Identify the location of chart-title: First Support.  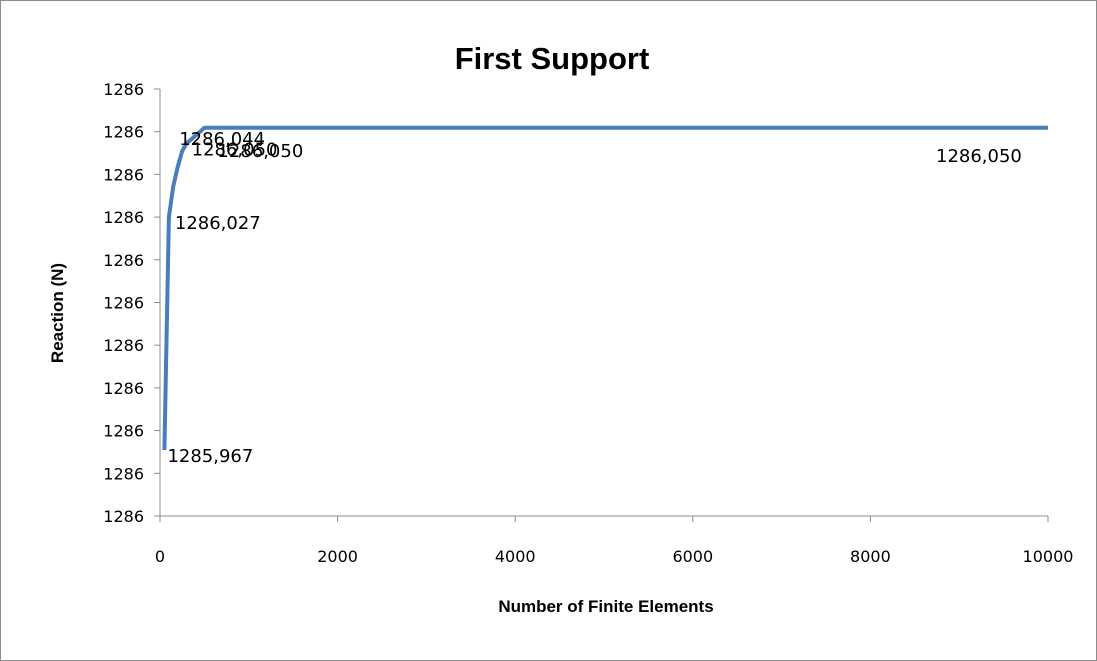
(552, 58).